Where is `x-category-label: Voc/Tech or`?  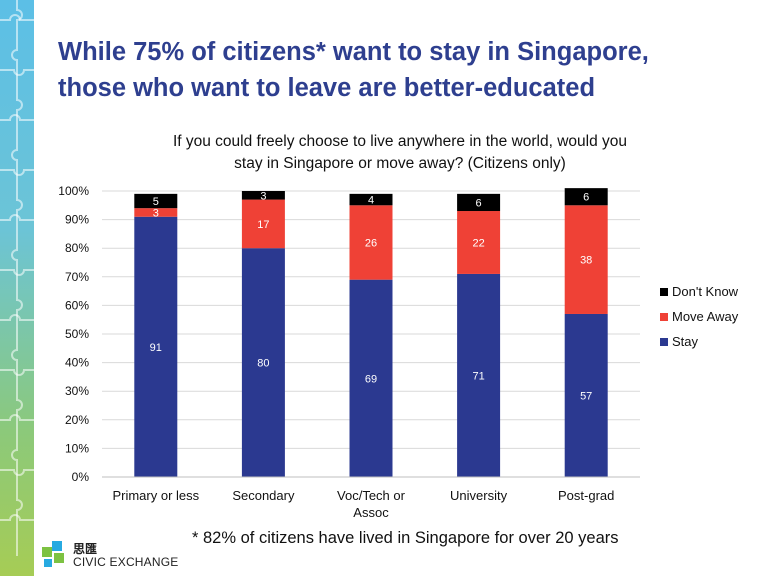
x-category-label: Voc/Tech or is located at coordinates (371, 495).